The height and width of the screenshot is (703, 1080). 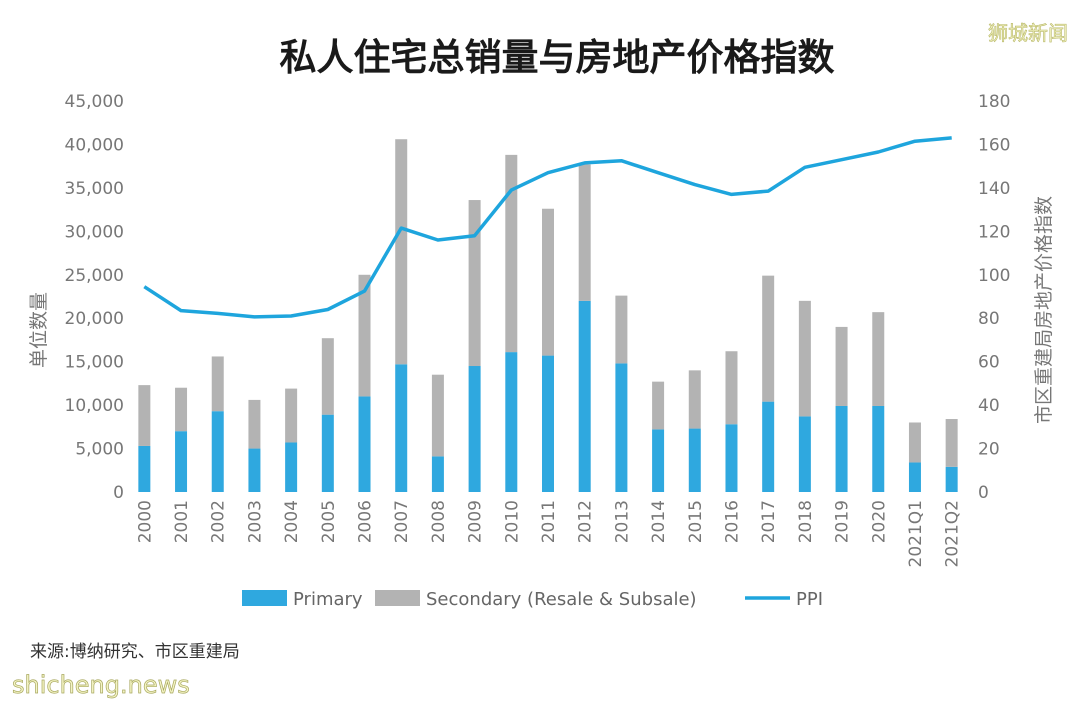 I want to click on x-tick-label: 2010, so click(x=512, y=521).